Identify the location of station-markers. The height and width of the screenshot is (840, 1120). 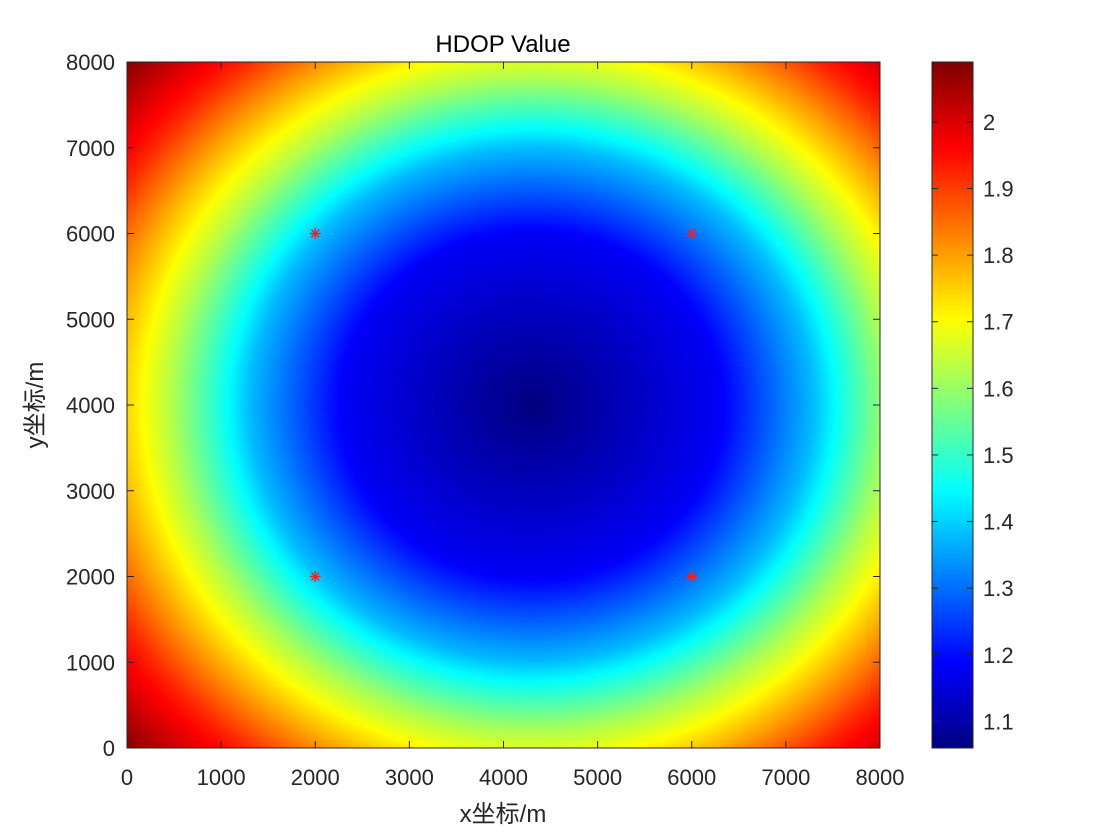
(503, 405).